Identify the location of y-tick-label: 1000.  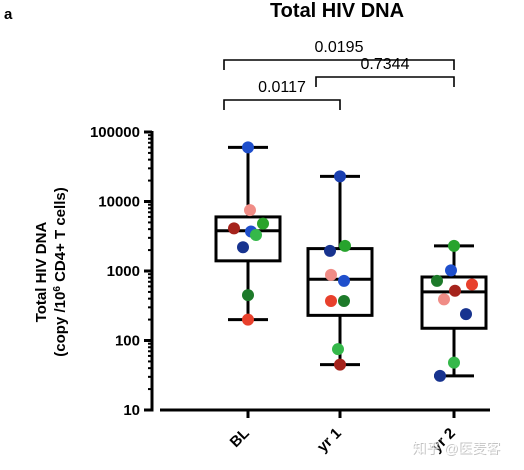
(123, 271).